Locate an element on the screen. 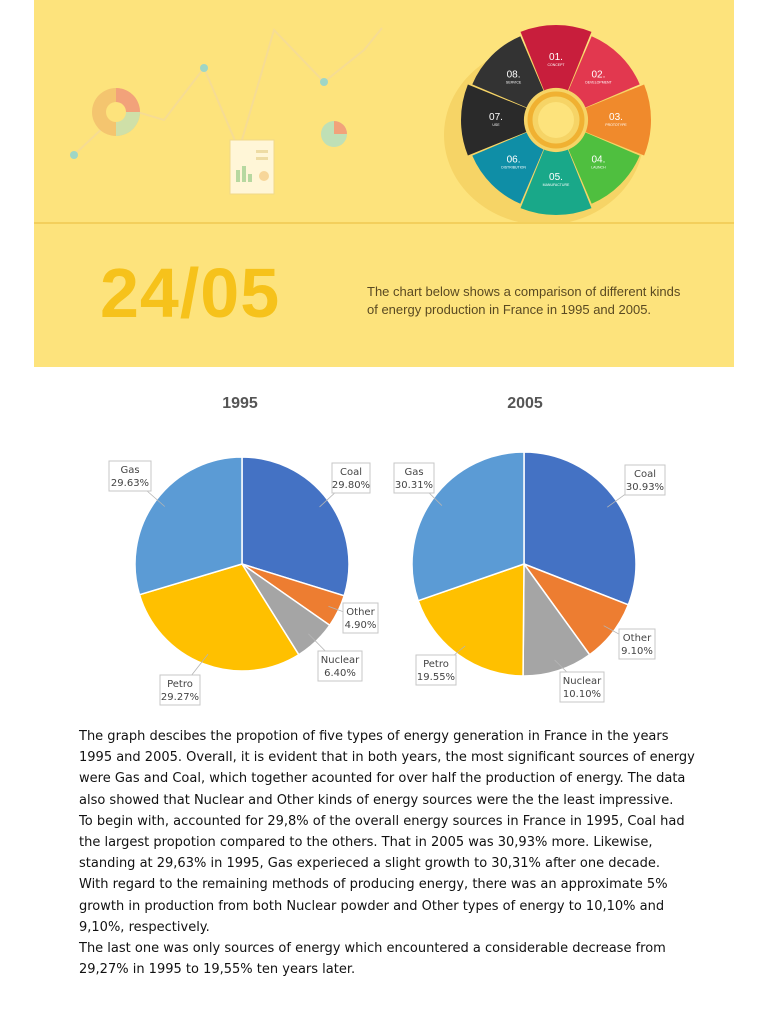 This screenshot has width=768, height=1024. pie-slice-petro is located at coordinates (219, 617).